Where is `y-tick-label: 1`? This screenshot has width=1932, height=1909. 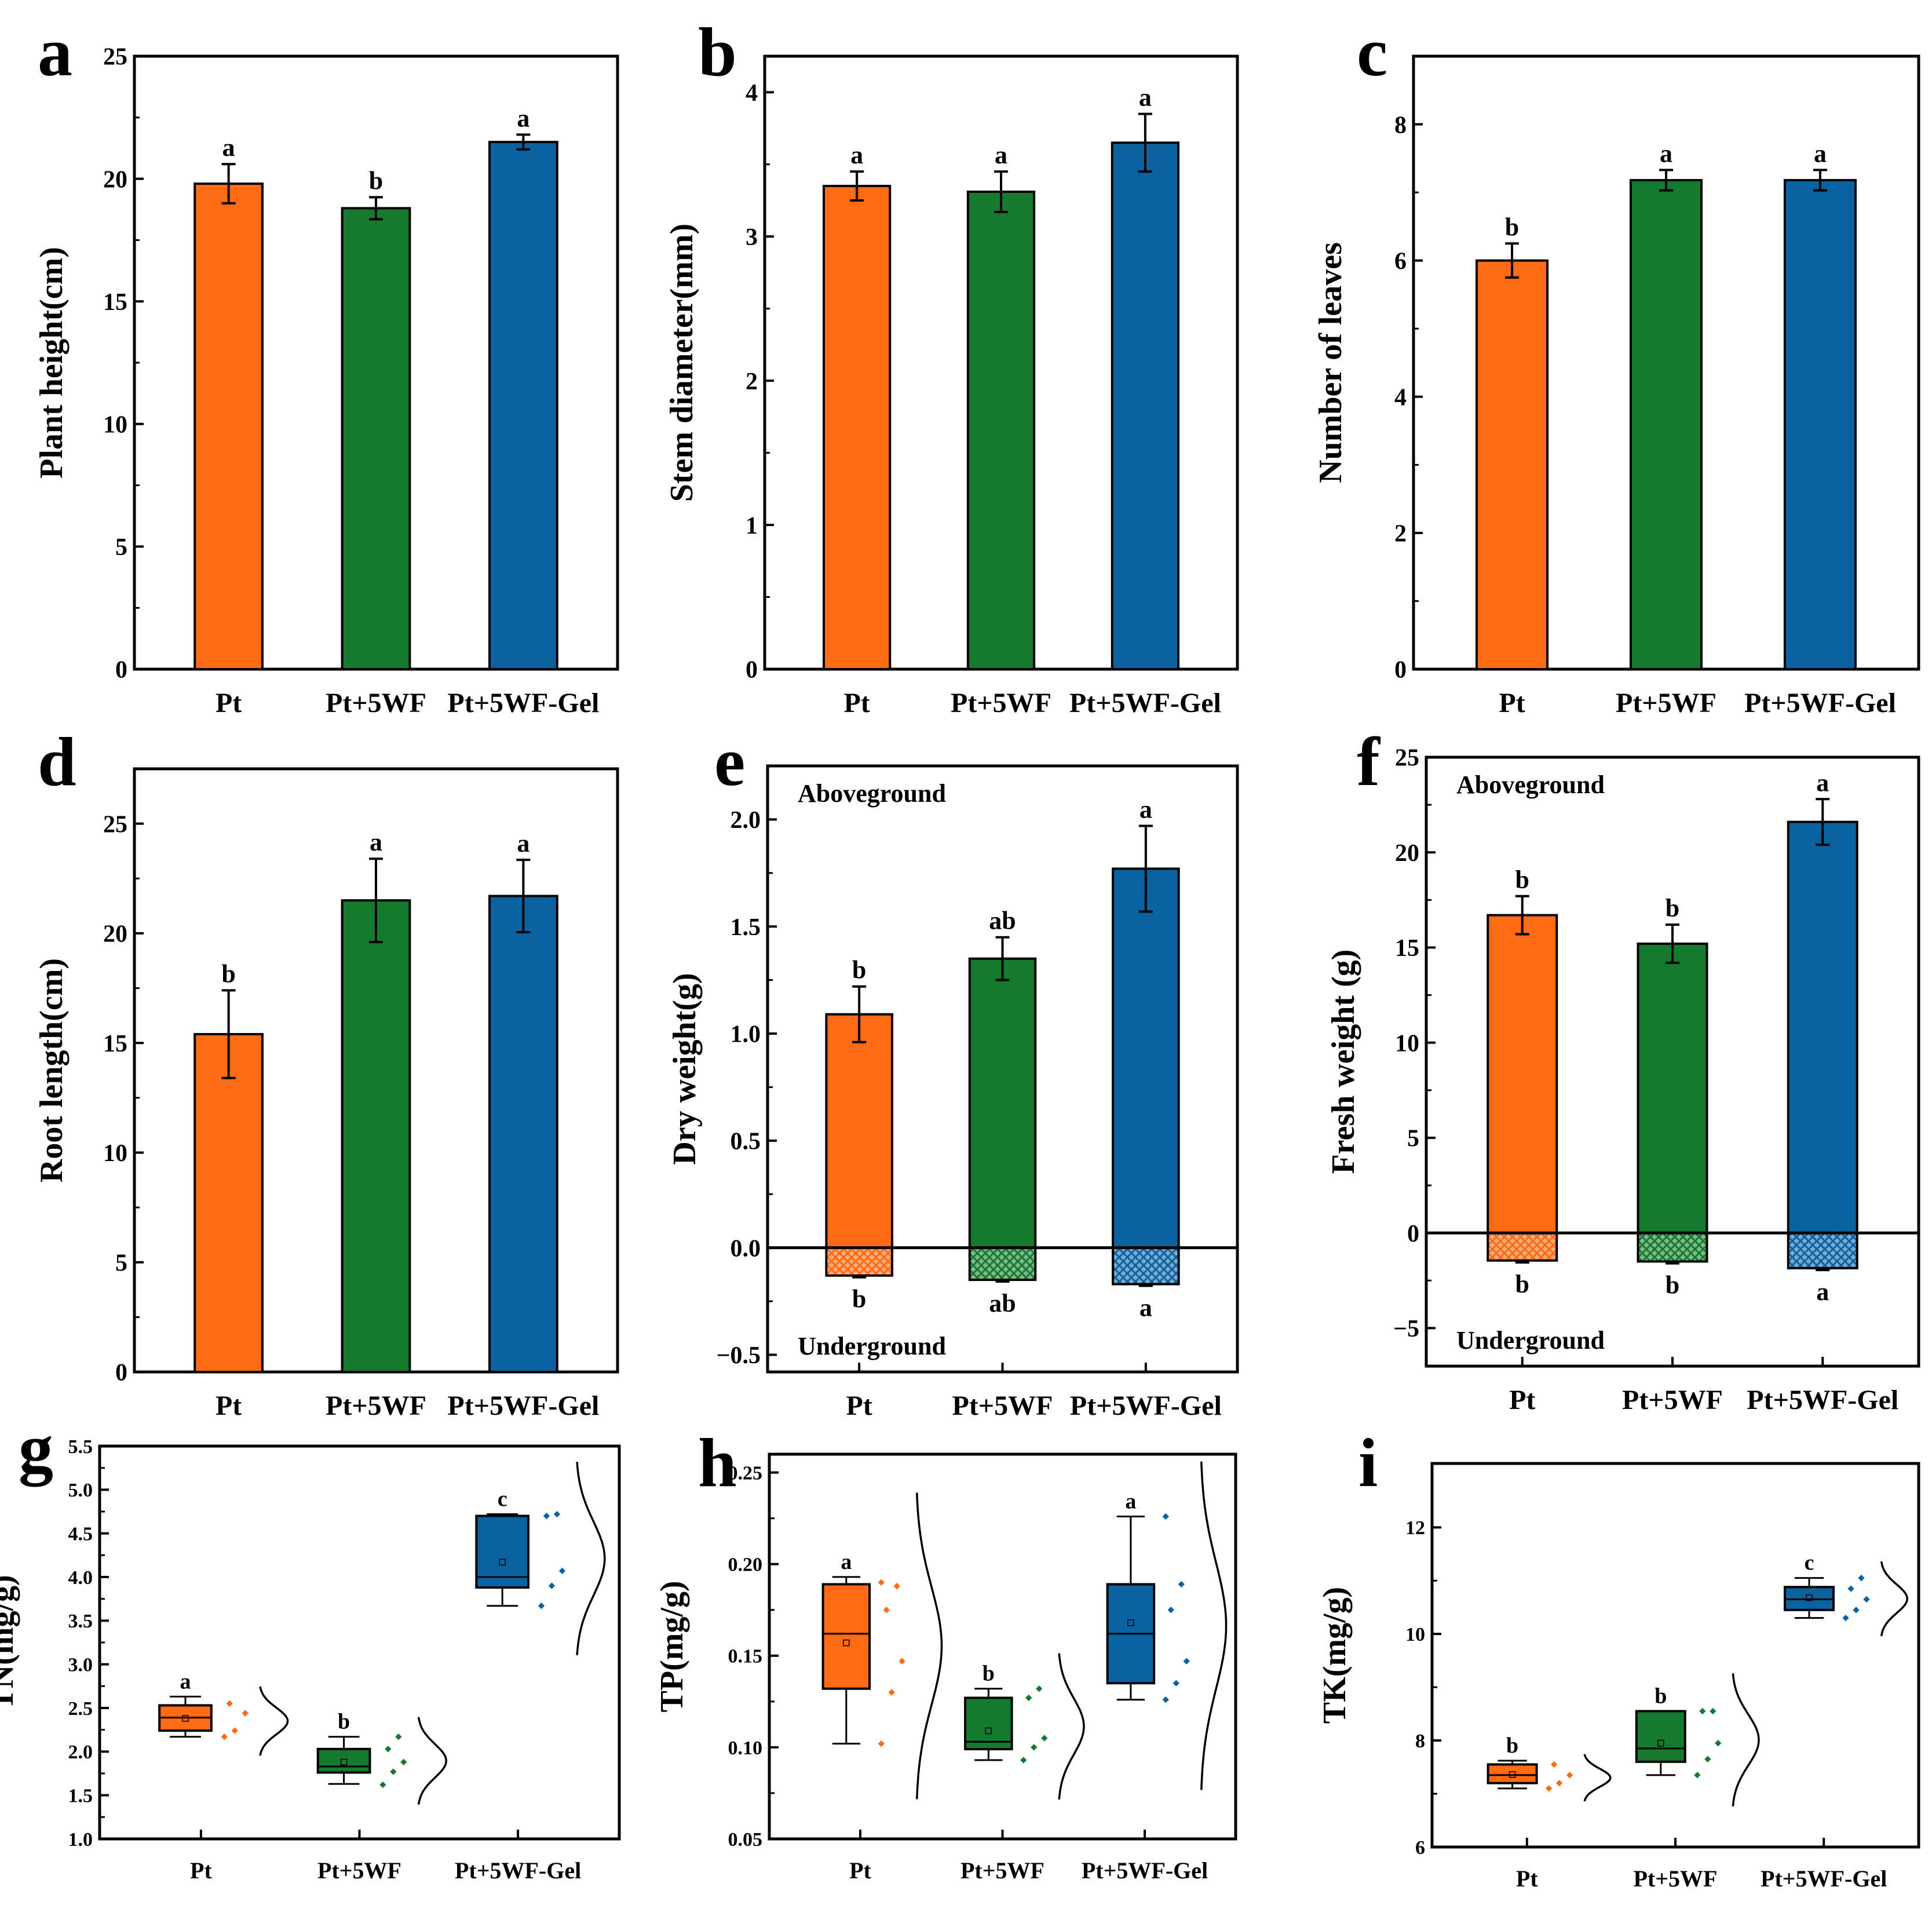 y-tick-label: 1 is located at coordinates (752, 526).